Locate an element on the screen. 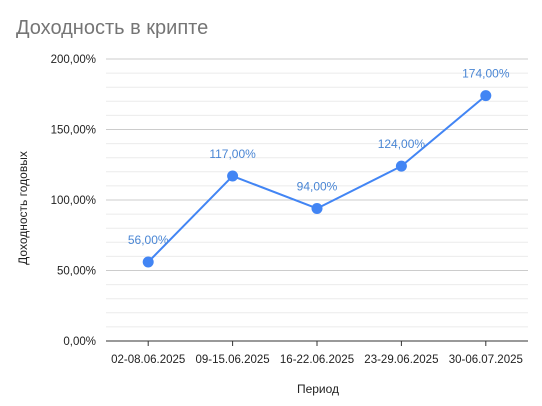 The image size is (542, 406). x-tick-label: 02-08.06.2025 is located at coordinates (148, 360).